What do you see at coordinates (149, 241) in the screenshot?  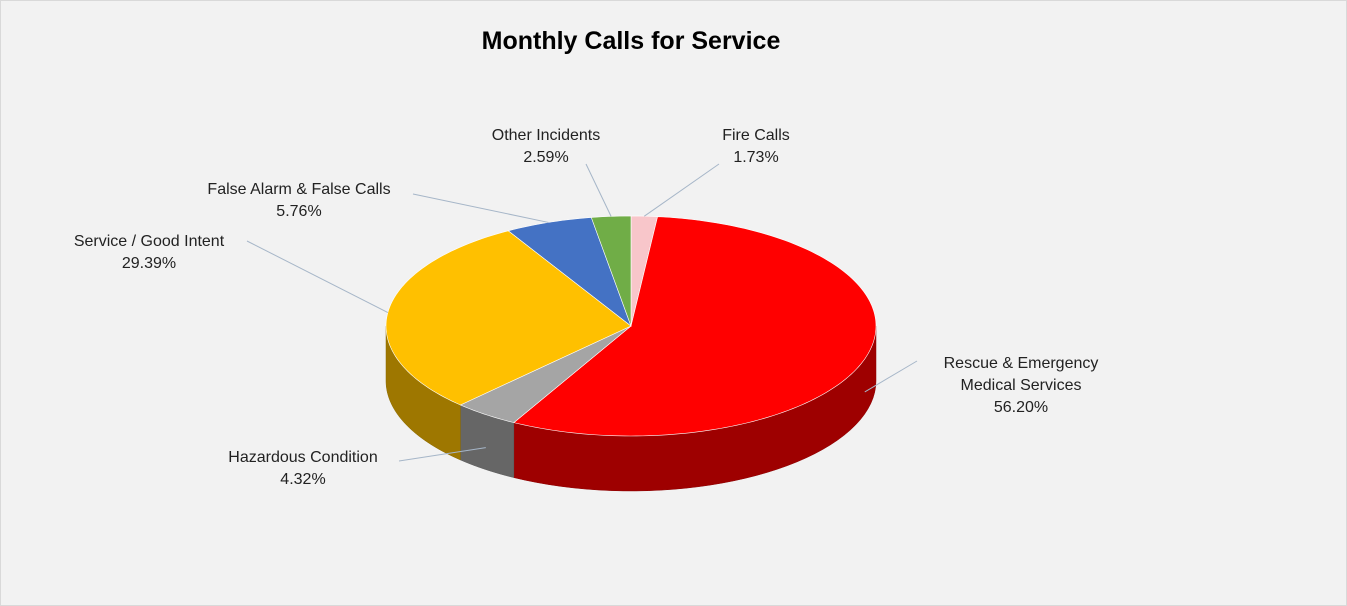 I see `label-name: Service / Good Intent` at bounding box center [149, 241].